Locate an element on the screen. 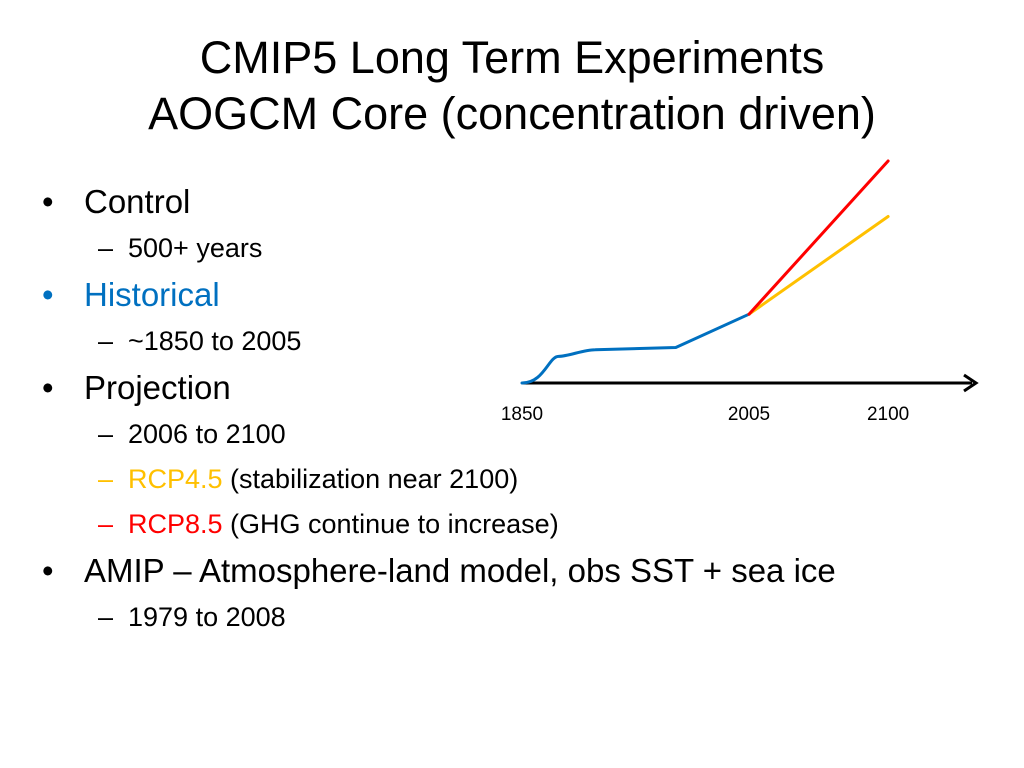  sub-bullet-item: – RCP8.5 (GHG continue to increase) is located at coordinates (522, 524).